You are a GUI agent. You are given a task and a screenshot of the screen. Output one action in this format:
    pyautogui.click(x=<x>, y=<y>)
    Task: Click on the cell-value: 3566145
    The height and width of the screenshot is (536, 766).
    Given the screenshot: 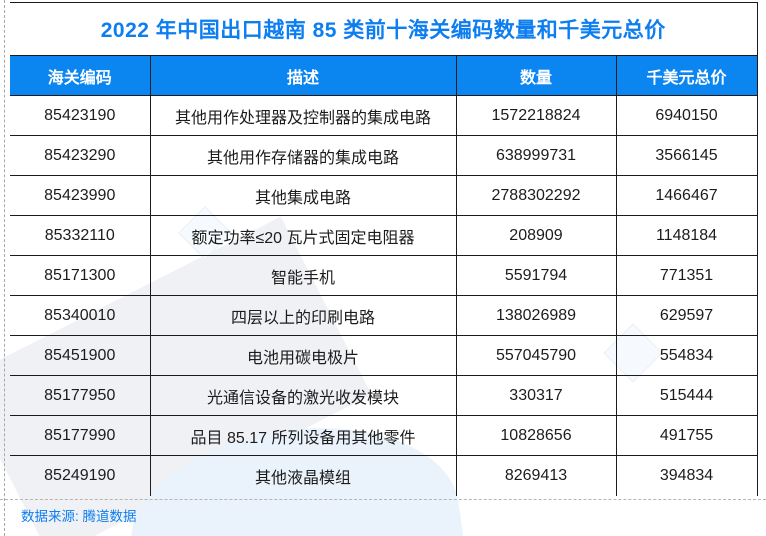 What is the action you would take?
    pyautogui.click(x=686, y=155)
    